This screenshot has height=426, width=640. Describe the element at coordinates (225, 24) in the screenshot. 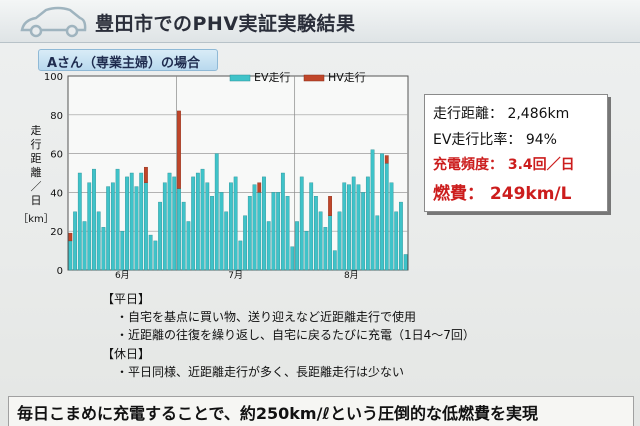

I see `page-title: 豊田市でのPHV実証実験結果` at that location.